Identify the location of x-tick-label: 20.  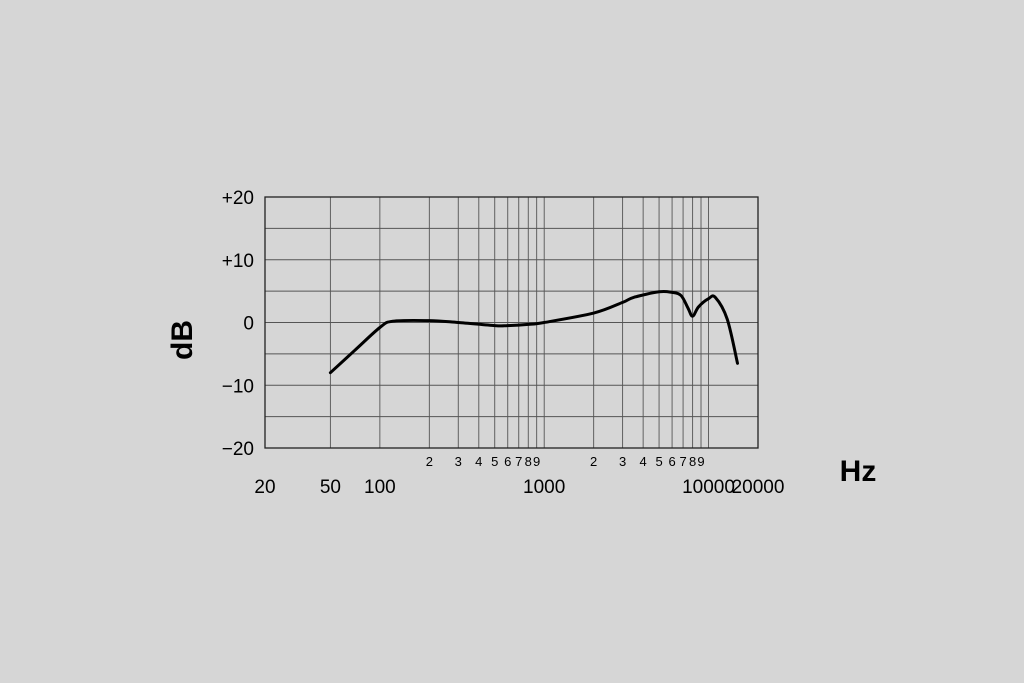
(264, 487).